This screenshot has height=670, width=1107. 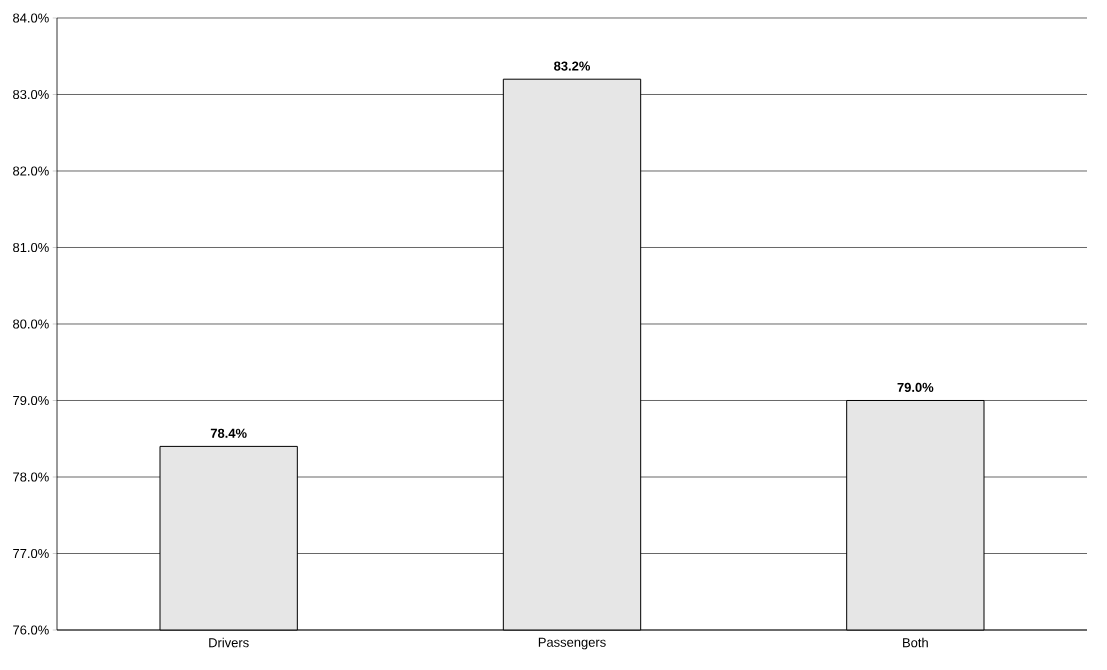 What do you see at coordinates (572, 643) in the screenshot?
I see `x-tick-label: Passengers` at bounding box center [572, 643].